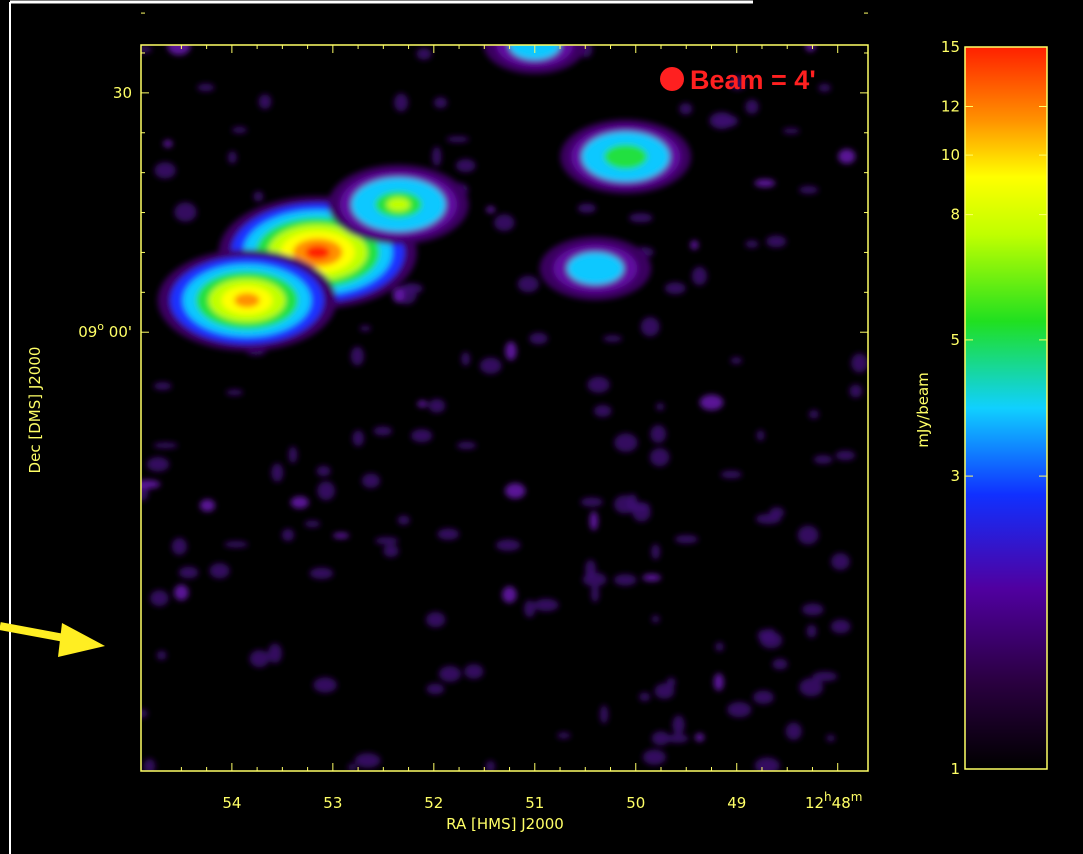 Image resolution: width=1083 pixels, height=854 pixels. I want to click on y-tick-label: 30, so click(122, 93).